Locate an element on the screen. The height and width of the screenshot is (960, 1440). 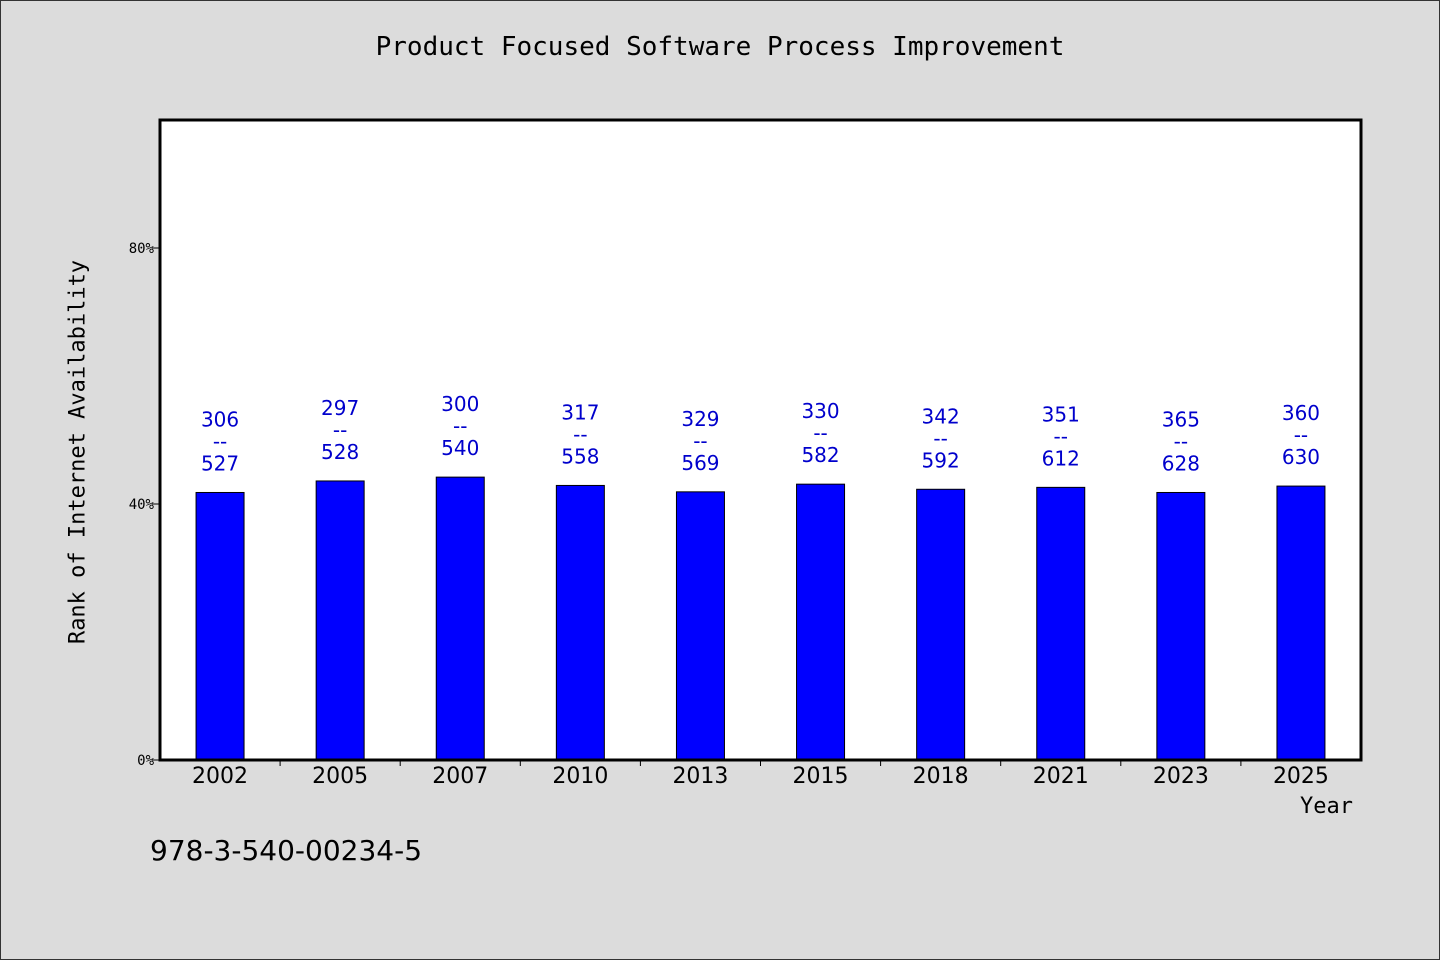
x-tick-label: 2023 is located at coordinates (1181, 776).